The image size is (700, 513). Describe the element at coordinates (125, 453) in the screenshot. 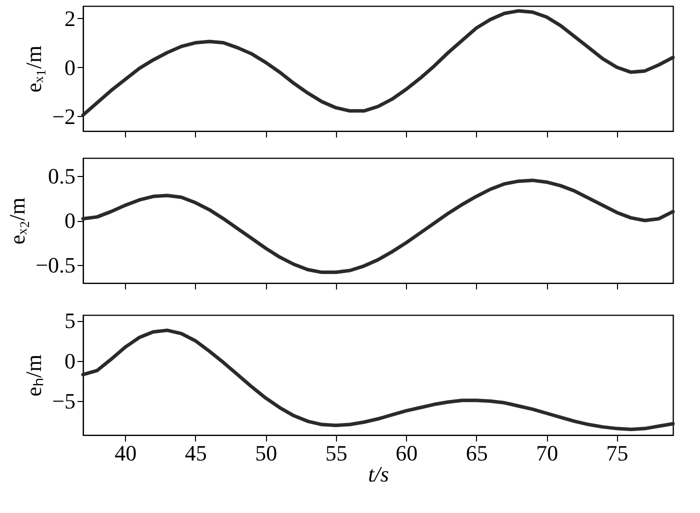

I see `x-tick-label: 40` at that location.